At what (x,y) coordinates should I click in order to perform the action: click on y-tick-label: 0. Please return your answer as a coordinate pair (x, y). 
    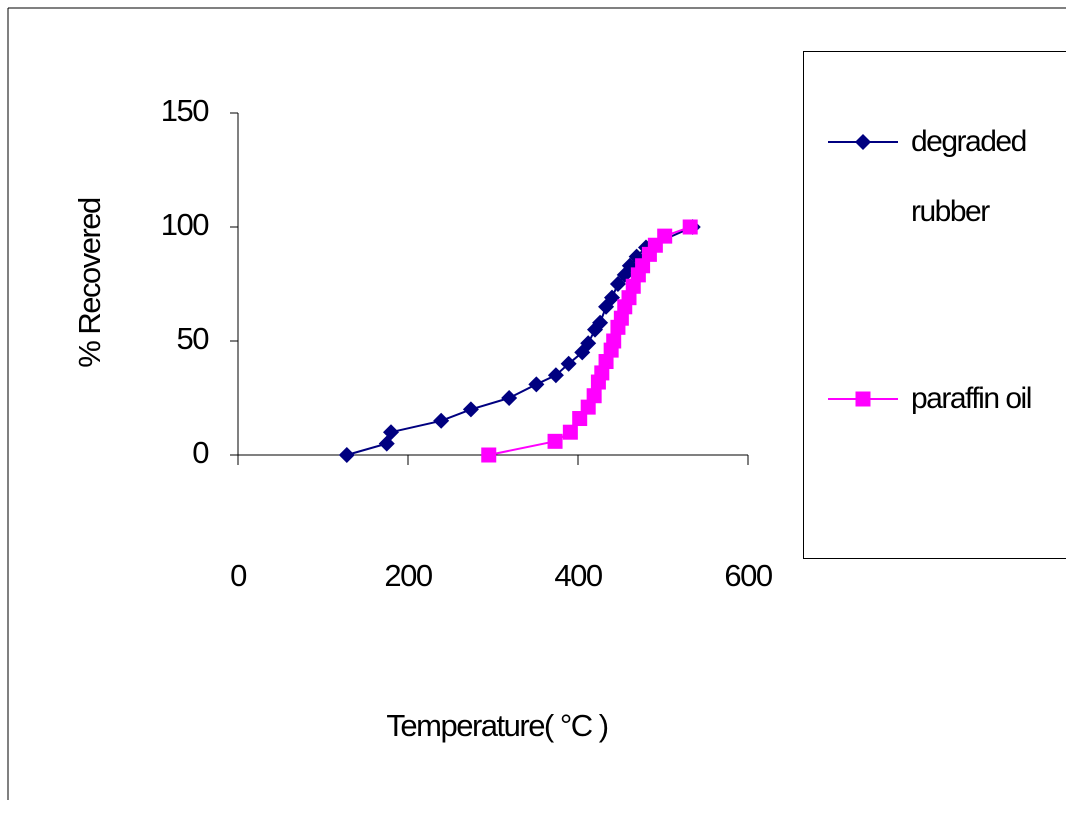
    Looking at the image, I should click on (200, 452).